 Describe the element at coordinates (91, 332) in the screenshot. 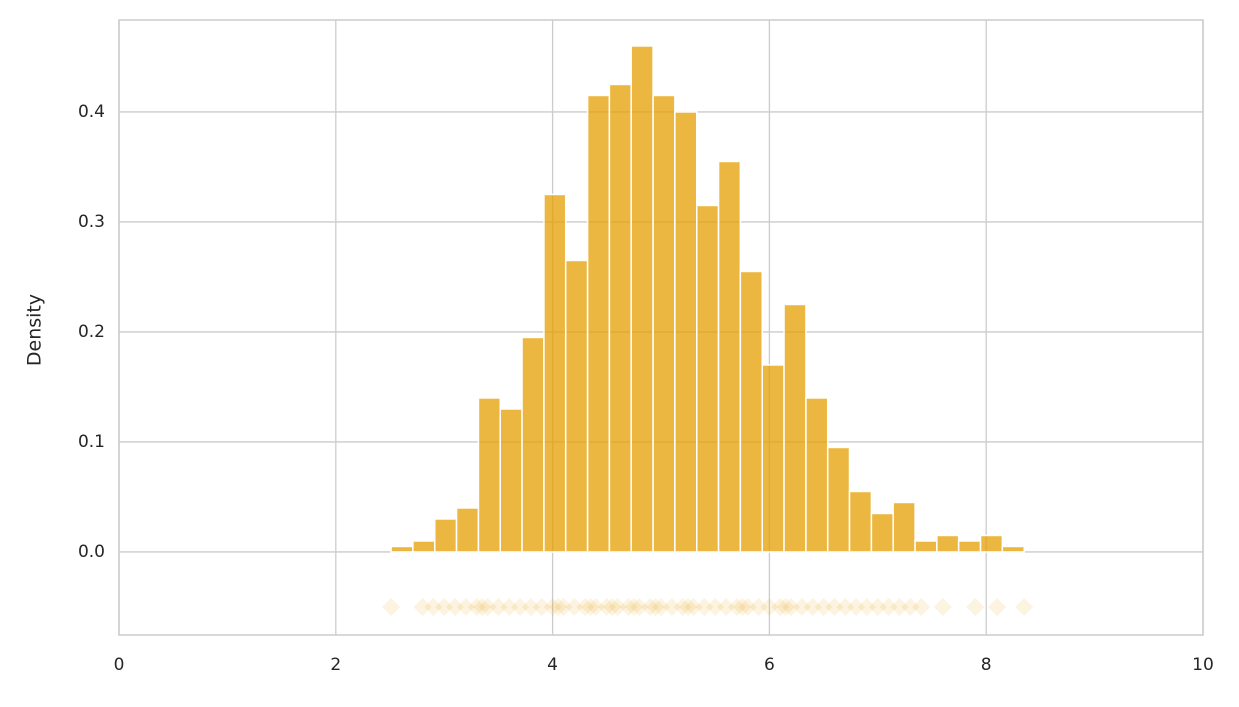

I see `y-tick-label: 0.2` at that location.